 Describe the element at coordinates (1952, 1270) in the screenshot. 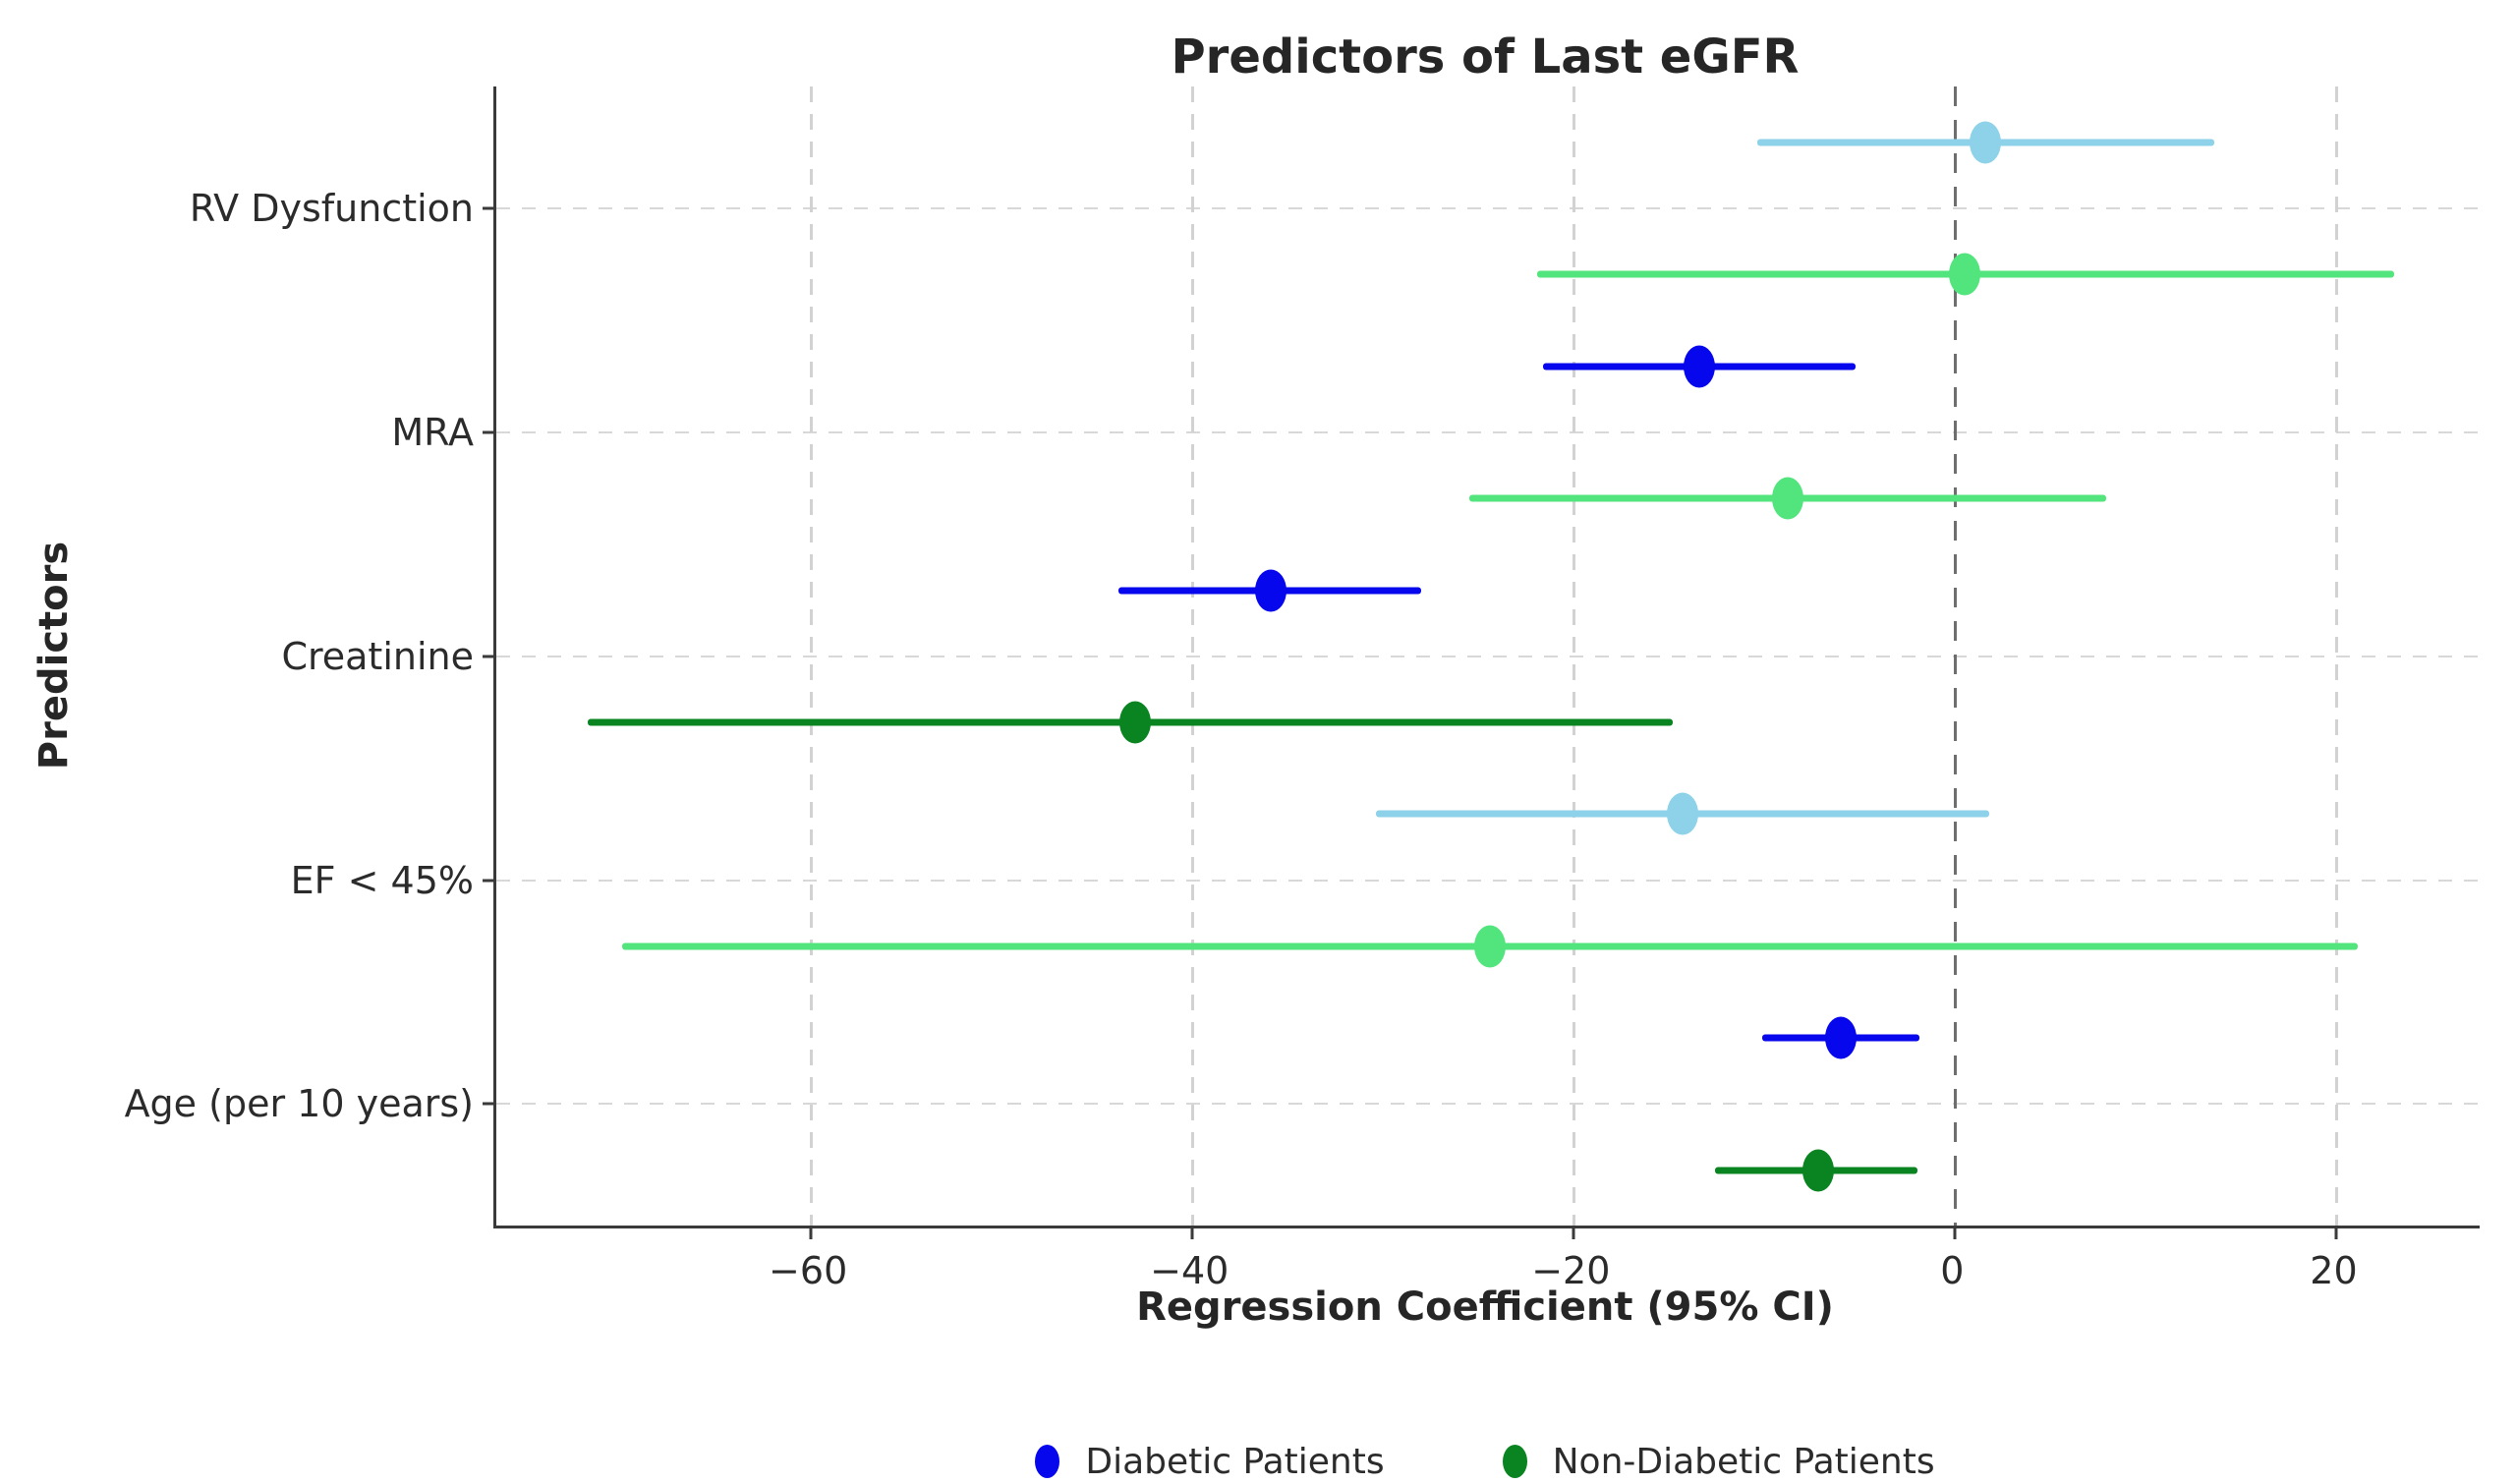

I see `x-tick-label: 0` at that location.